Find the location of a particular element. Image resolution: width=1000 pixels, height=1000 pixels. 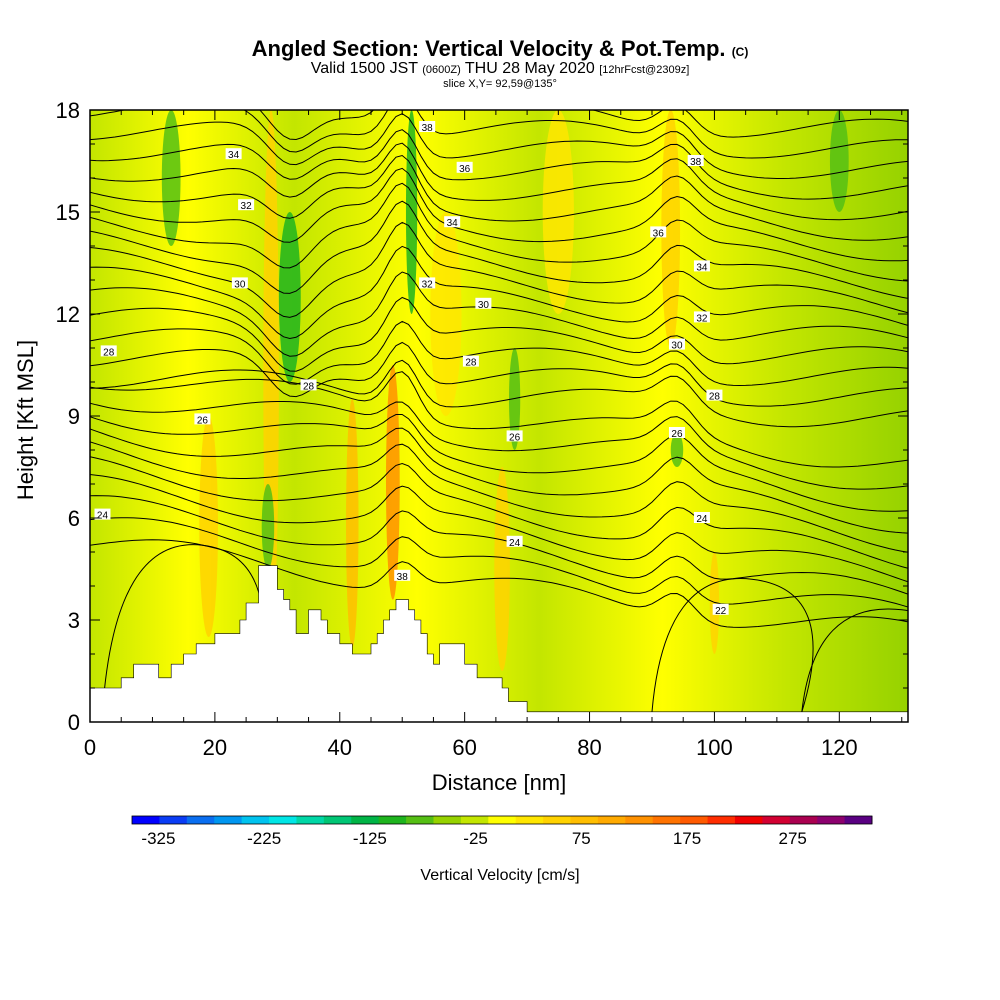

isotherm-label: 22 is located at coordinates (720, 610).